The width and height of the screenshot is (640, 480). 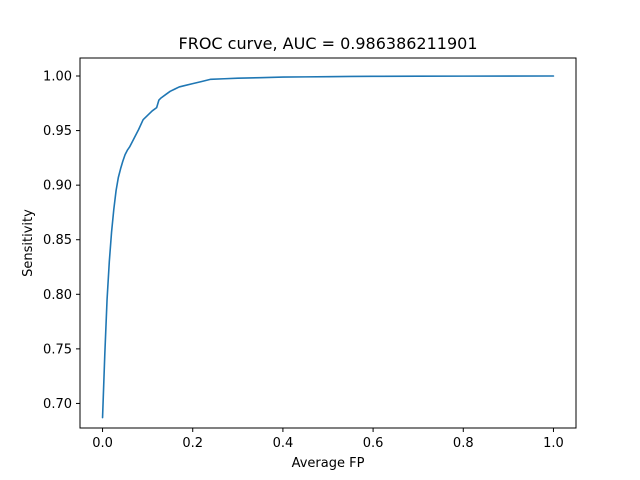 What do you see at coordinates (373, 443) in the screenshot?
I see `x-tick-label: 0.6` at bounding box center [373, 443].